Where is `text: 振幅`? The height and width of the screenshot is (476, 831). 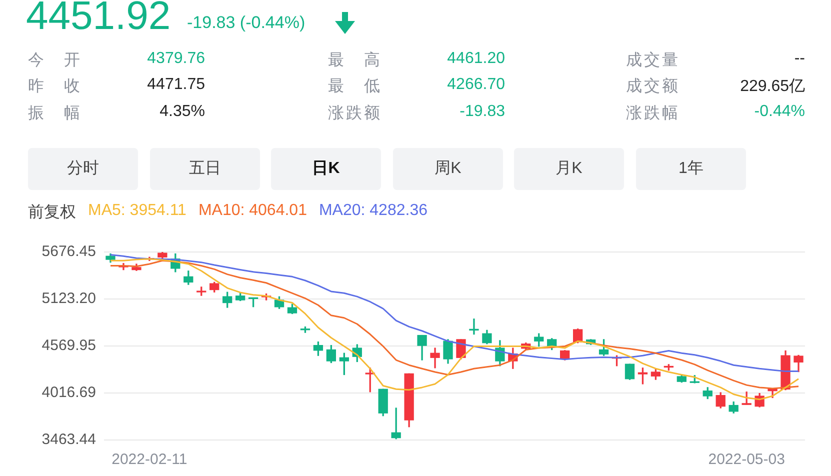
text: 振幅 is located at coordinates (54, 114).